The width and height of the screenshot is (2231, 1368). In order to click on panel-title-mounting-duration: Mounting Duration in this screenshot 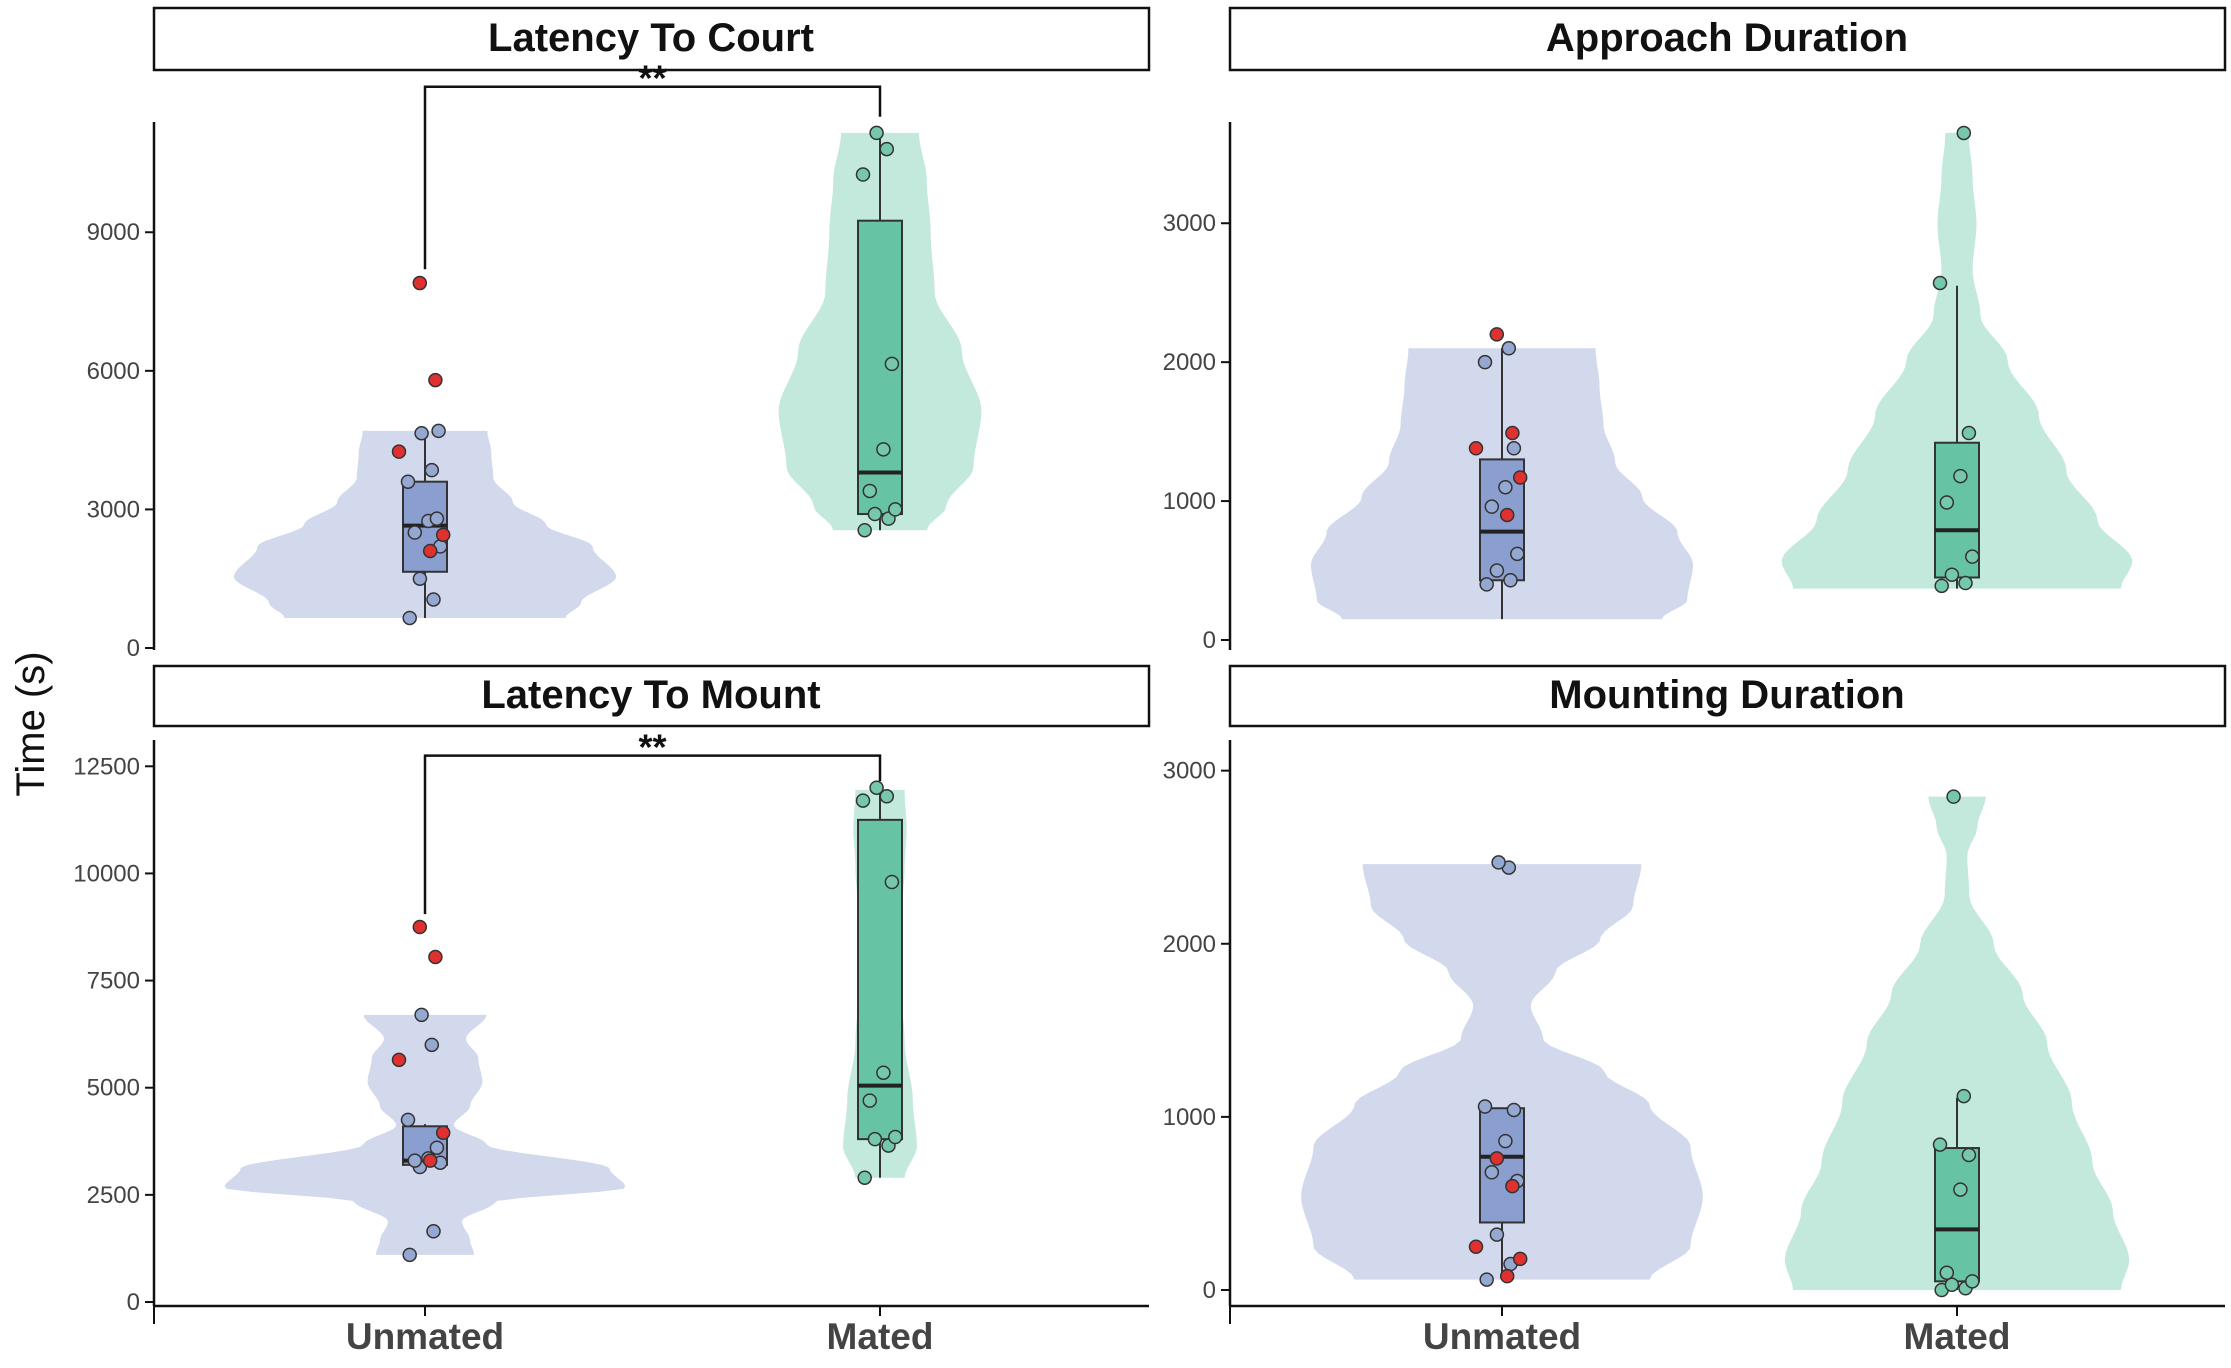, I will do `click(1726, 695)`.